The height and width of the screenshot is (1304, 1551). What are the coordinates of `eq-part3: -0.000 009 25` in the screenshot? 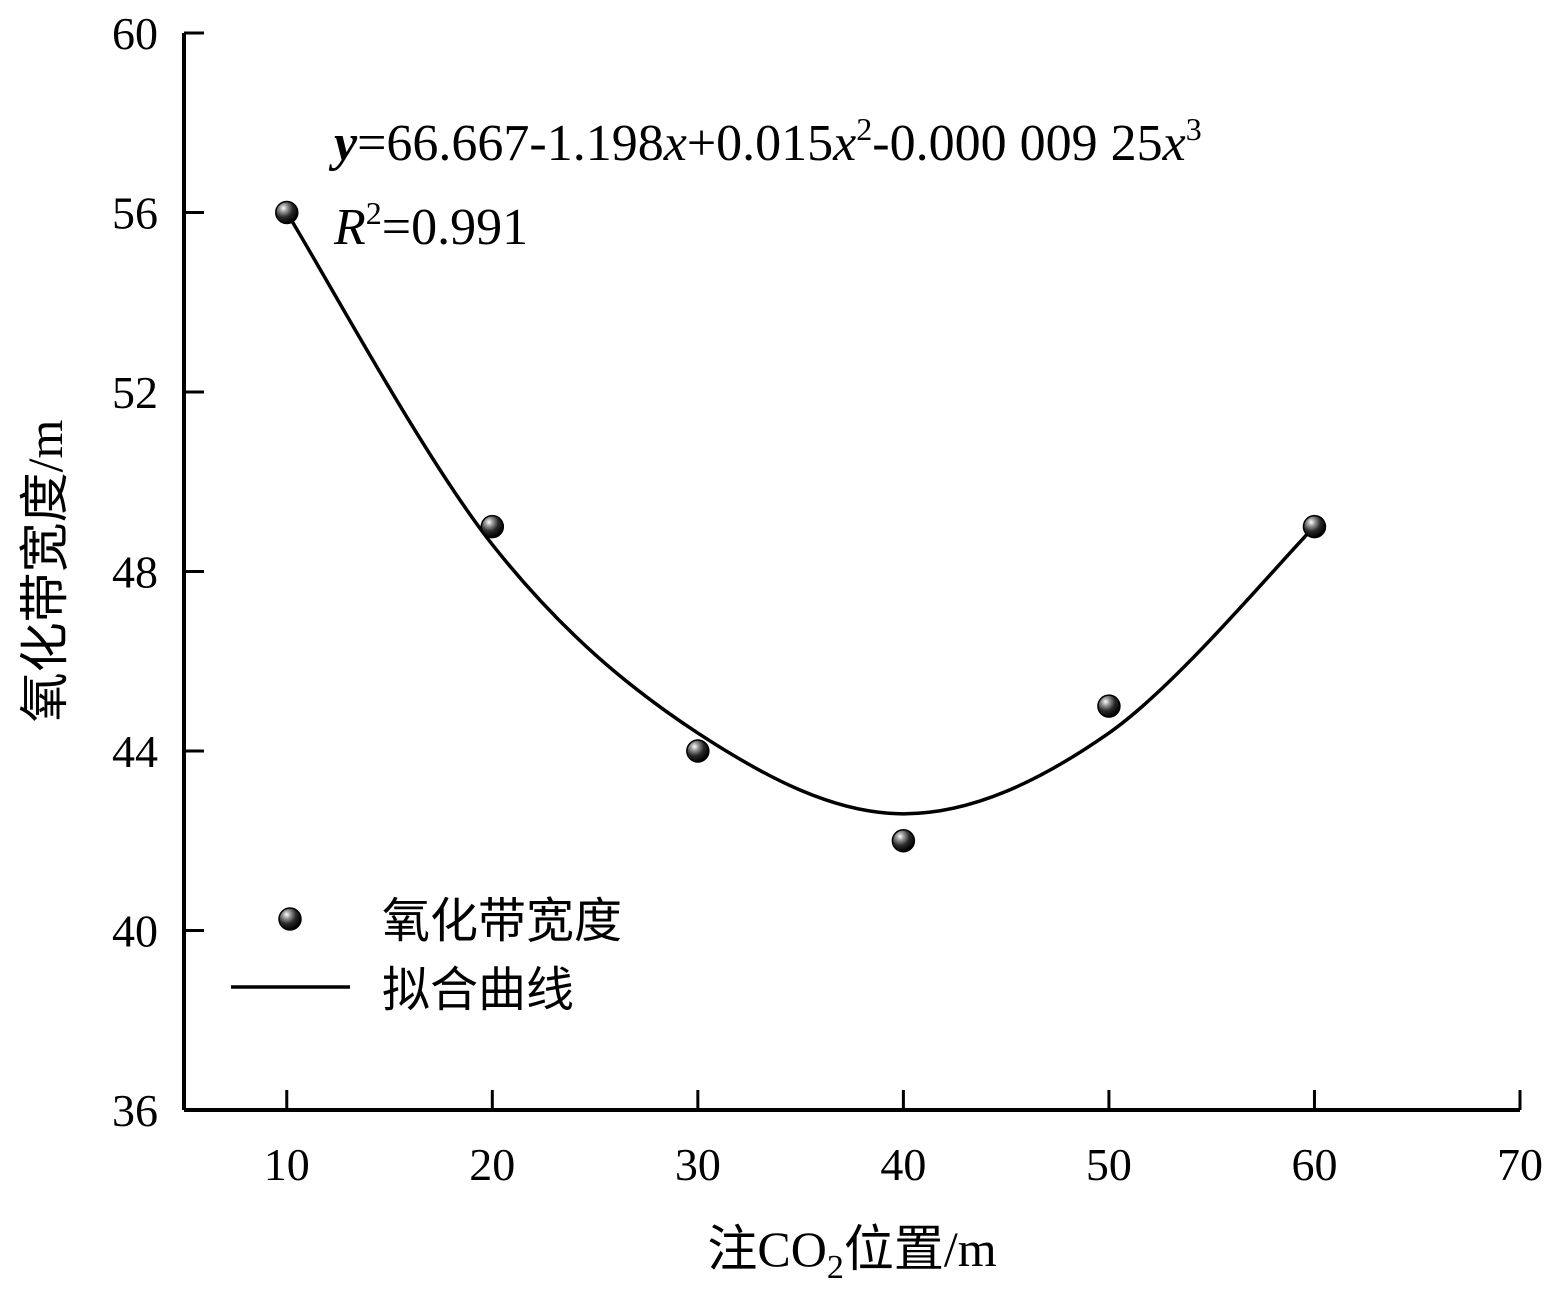 It's located at (1017, 143).